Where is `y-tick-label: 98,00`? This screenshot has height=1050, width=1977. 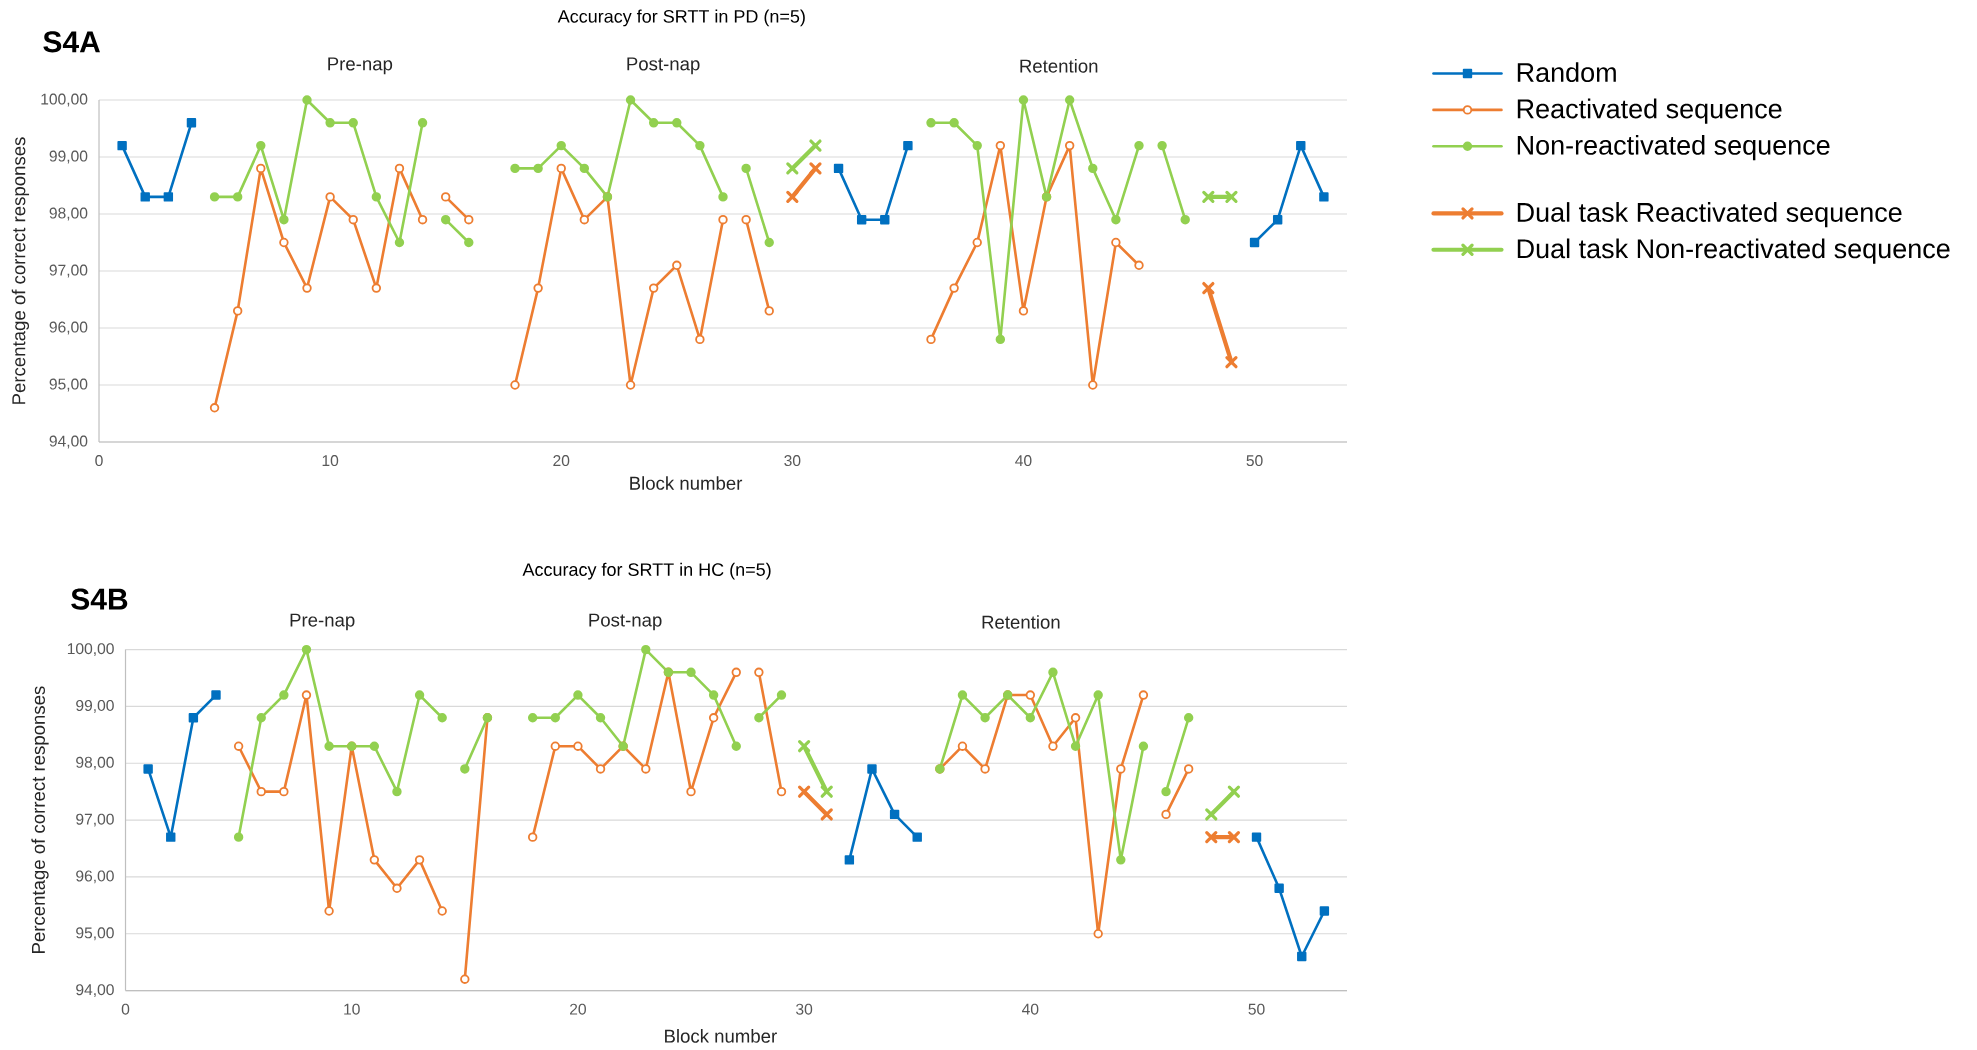
y-tick-label: 98,00 is located at coordinates (95, 763).